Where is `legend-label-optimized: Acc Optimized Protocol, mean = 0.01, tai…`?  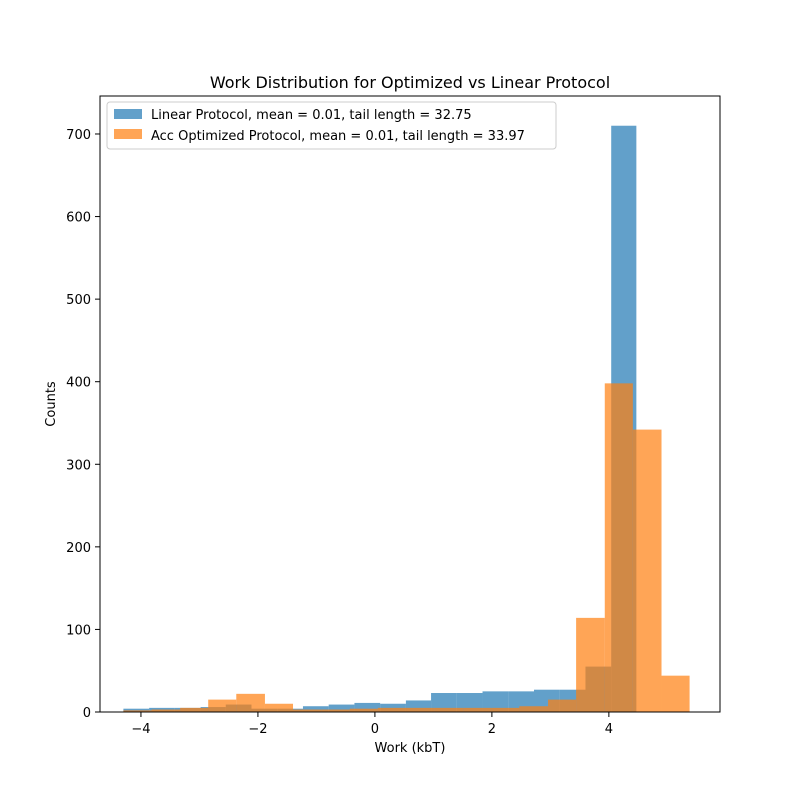 legend-label-optimized: Acc Optimized Protocol, mean = 0.01, tai… is located at coordinates (338, 136).